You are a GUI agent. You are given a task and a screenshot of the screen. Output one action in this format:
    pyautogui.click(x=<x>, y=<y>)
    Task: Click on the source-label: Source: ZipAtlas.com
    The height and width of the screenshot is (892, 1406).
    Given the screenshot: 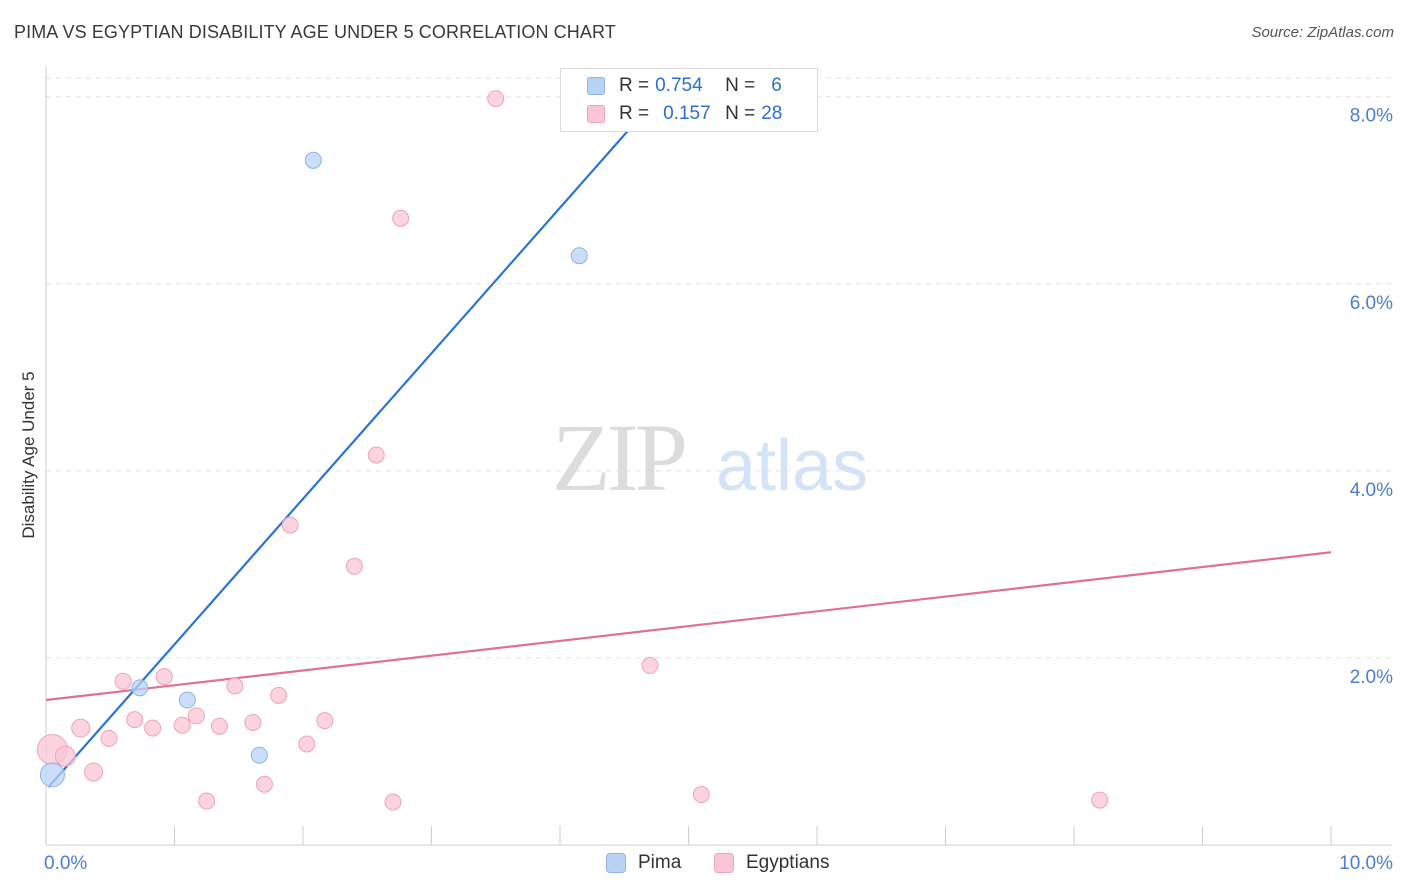 What is the action you would take?
    pyautogui.click(x=1322, y=32)
    